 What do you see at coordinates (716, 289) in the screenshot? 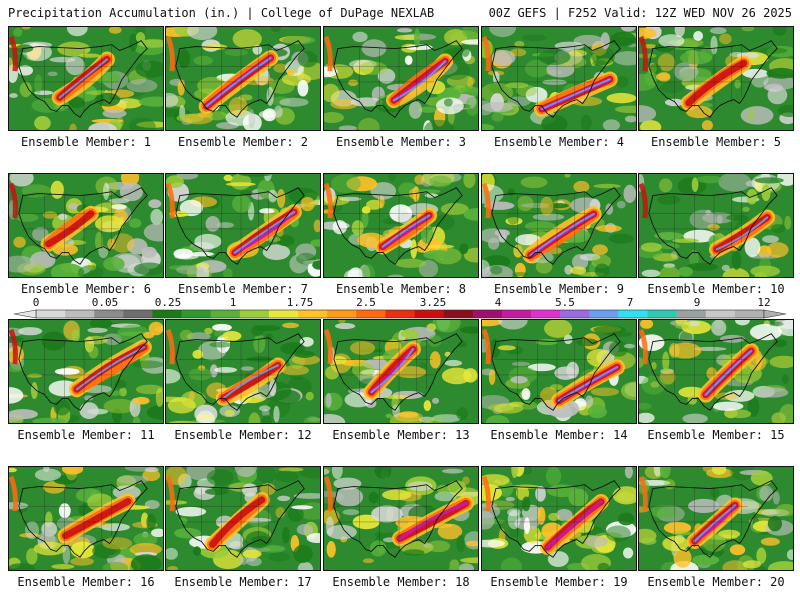
I see `ensemble-member-label: Ensemble Member: 10` at bounding box center [716, 289].